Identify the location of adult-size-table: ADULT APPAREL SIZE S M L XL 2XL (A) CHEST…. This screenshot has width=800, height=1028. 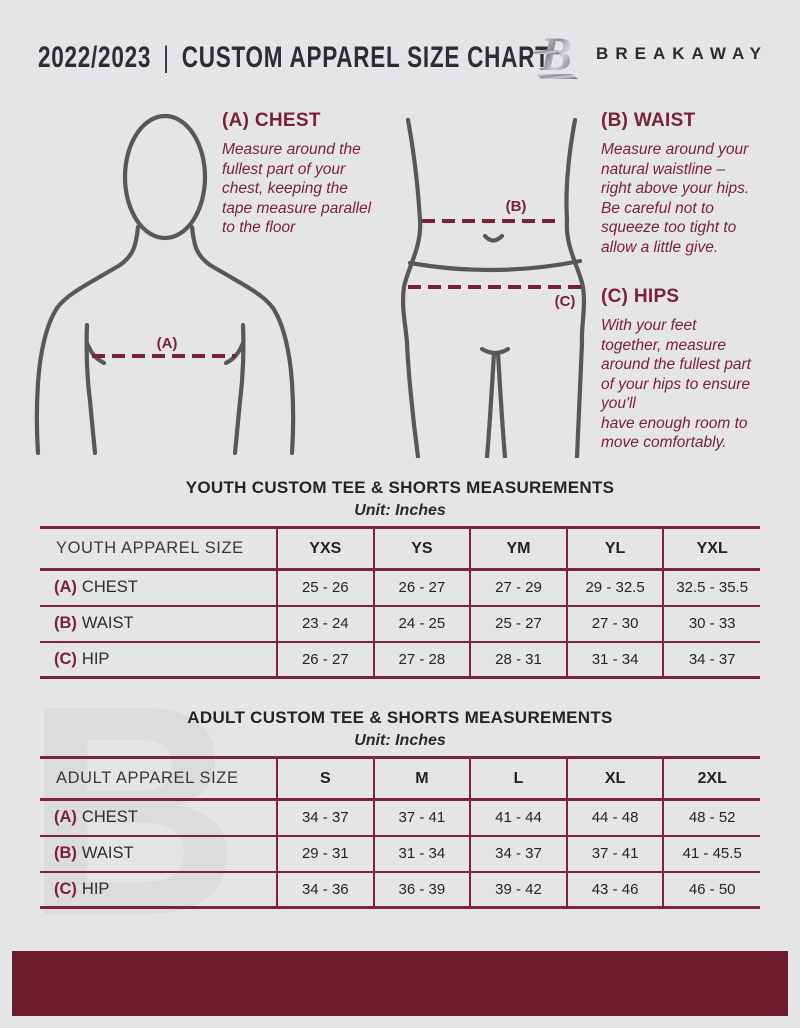
(400, 832).